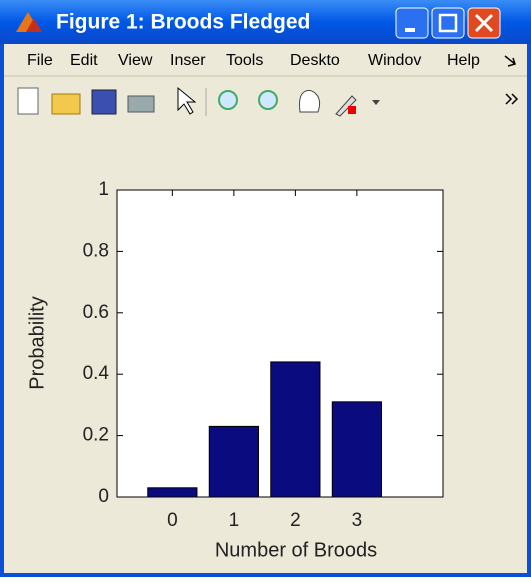  Describe the element at coordinates (346, 106) in the screenshot. I see `brush-icon` at that location.